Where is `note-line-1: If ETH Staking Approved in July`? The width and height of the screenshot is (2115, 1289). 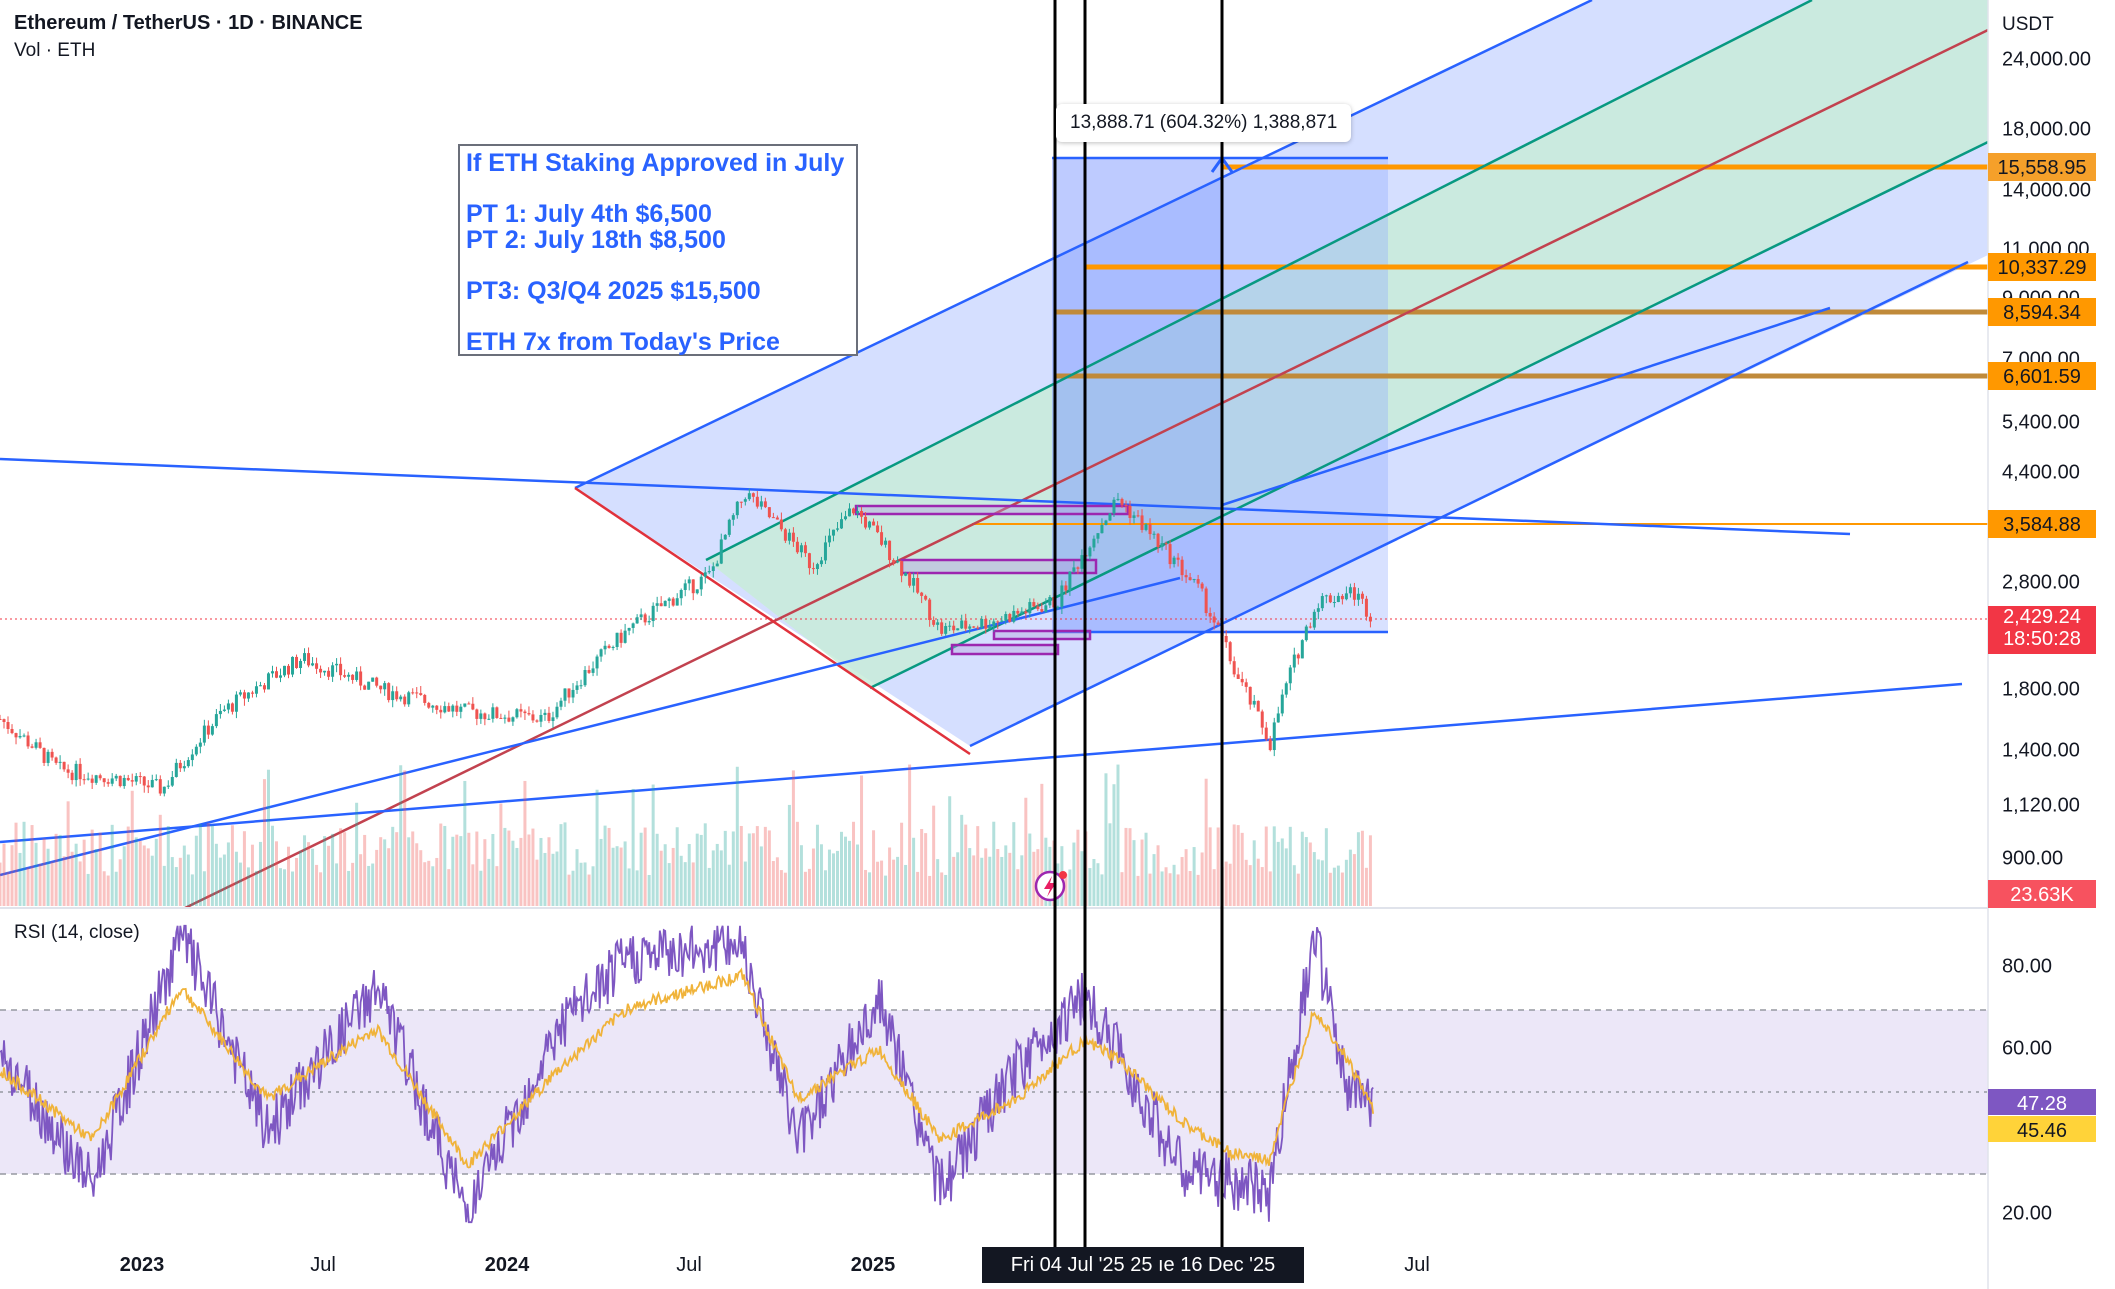
note-line-1: If ETH Staking Approved in July is located at coordinates (655, 163).